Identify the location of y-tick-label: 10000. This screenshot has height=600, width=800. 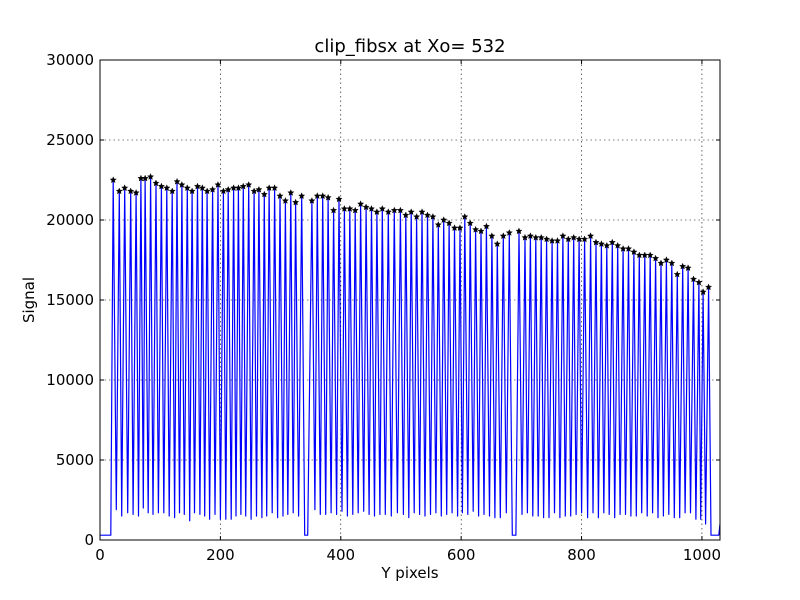
(70, 380).